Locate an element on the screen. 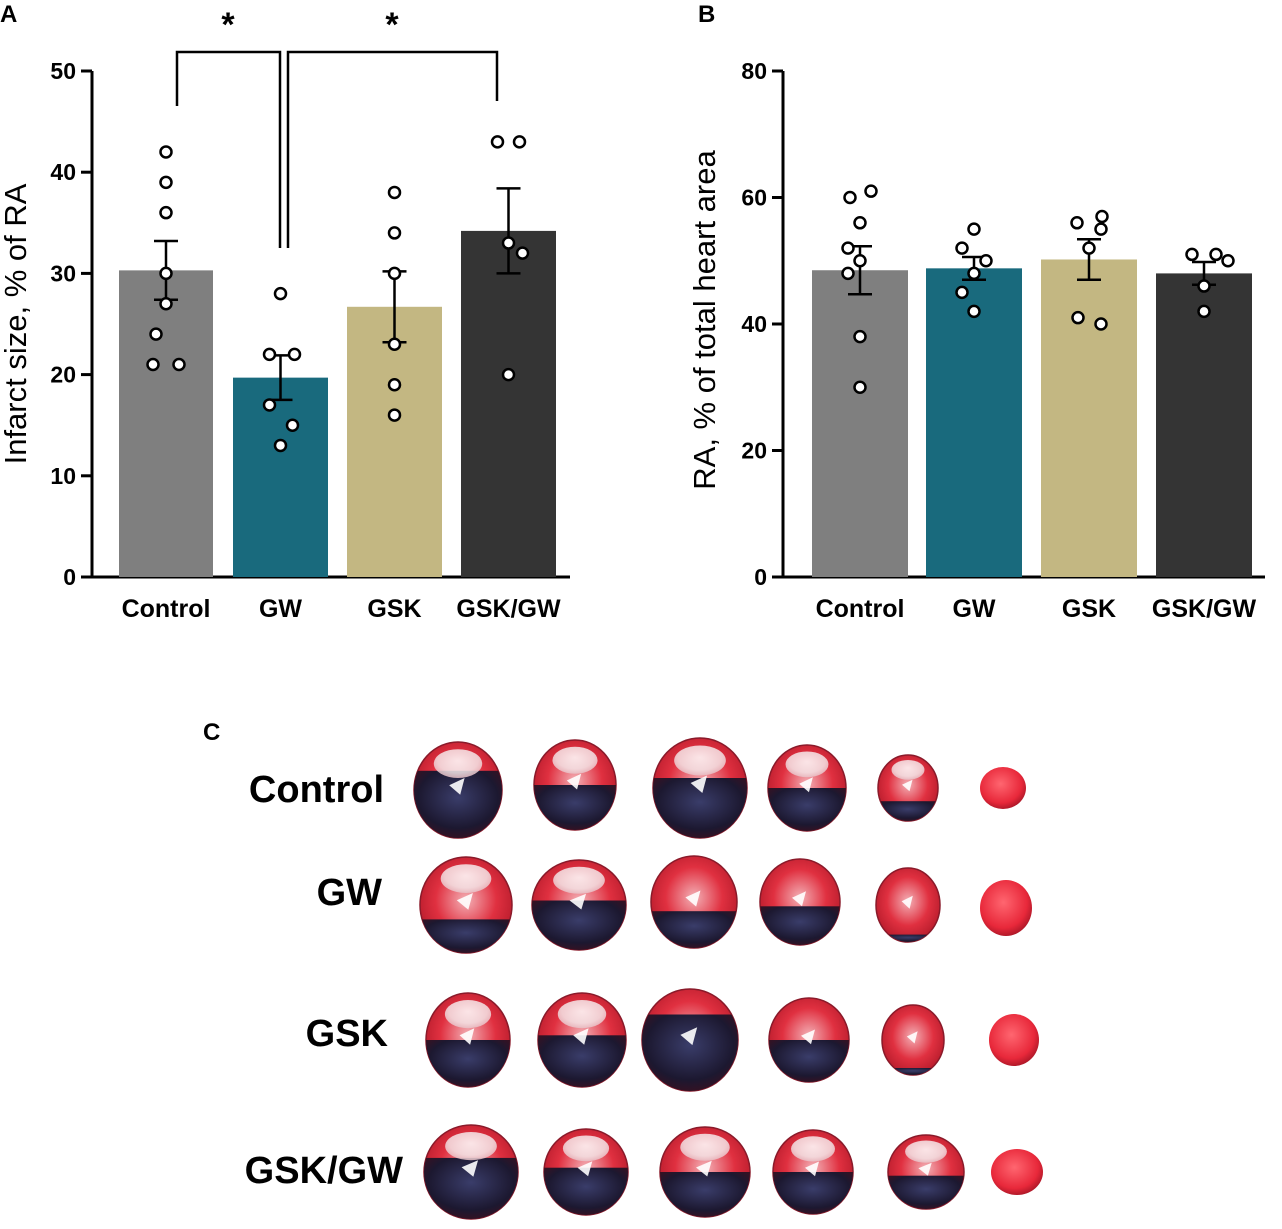 The image size is (1282, 1229). y-tick-label: 80 is located at coordinates (754, 71).